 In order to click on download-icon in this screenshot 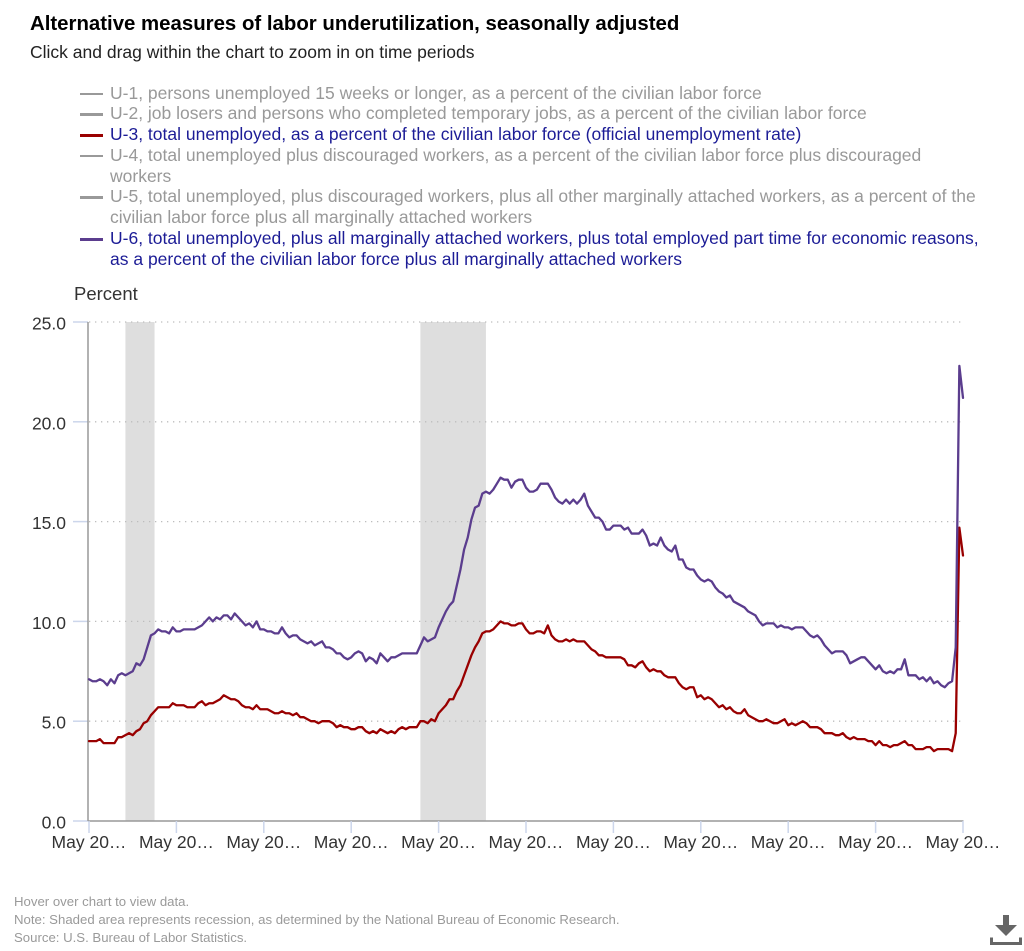, I will do `click(1006, 930)`.